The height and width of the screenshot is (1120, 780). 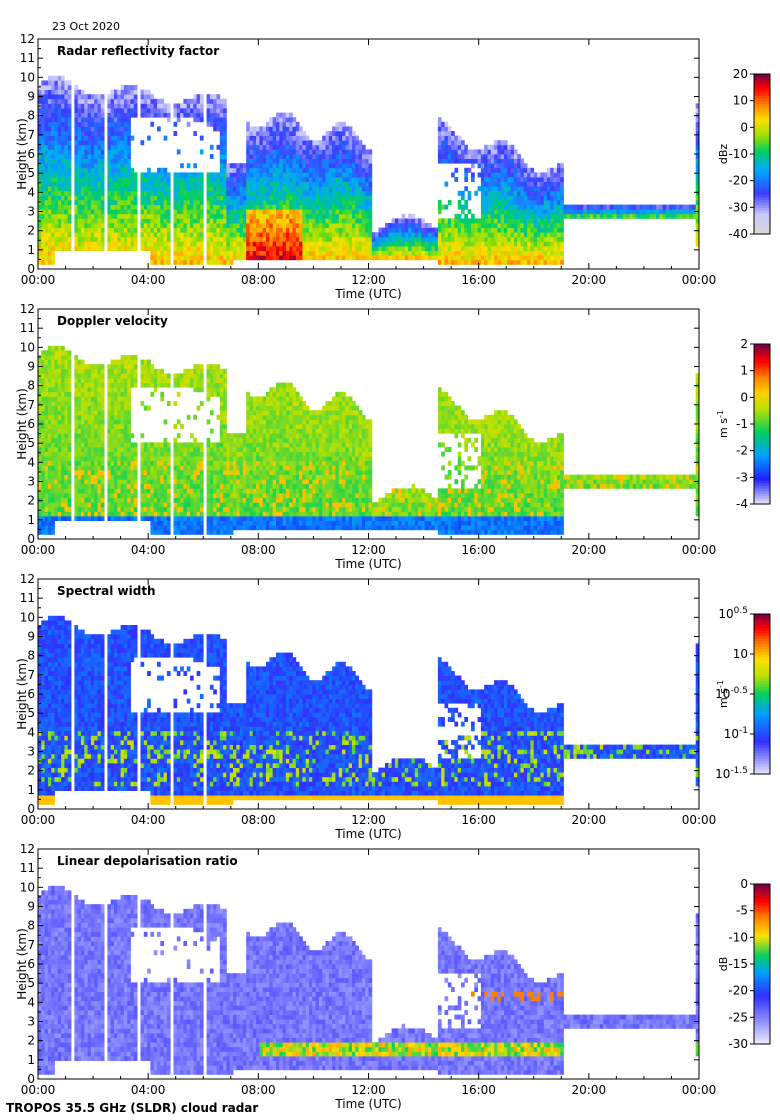 What do you see at coordinates (738, 154) in the screenshot?
I see `colorbar-tick-label: -10` at bounding box center [738, 154].